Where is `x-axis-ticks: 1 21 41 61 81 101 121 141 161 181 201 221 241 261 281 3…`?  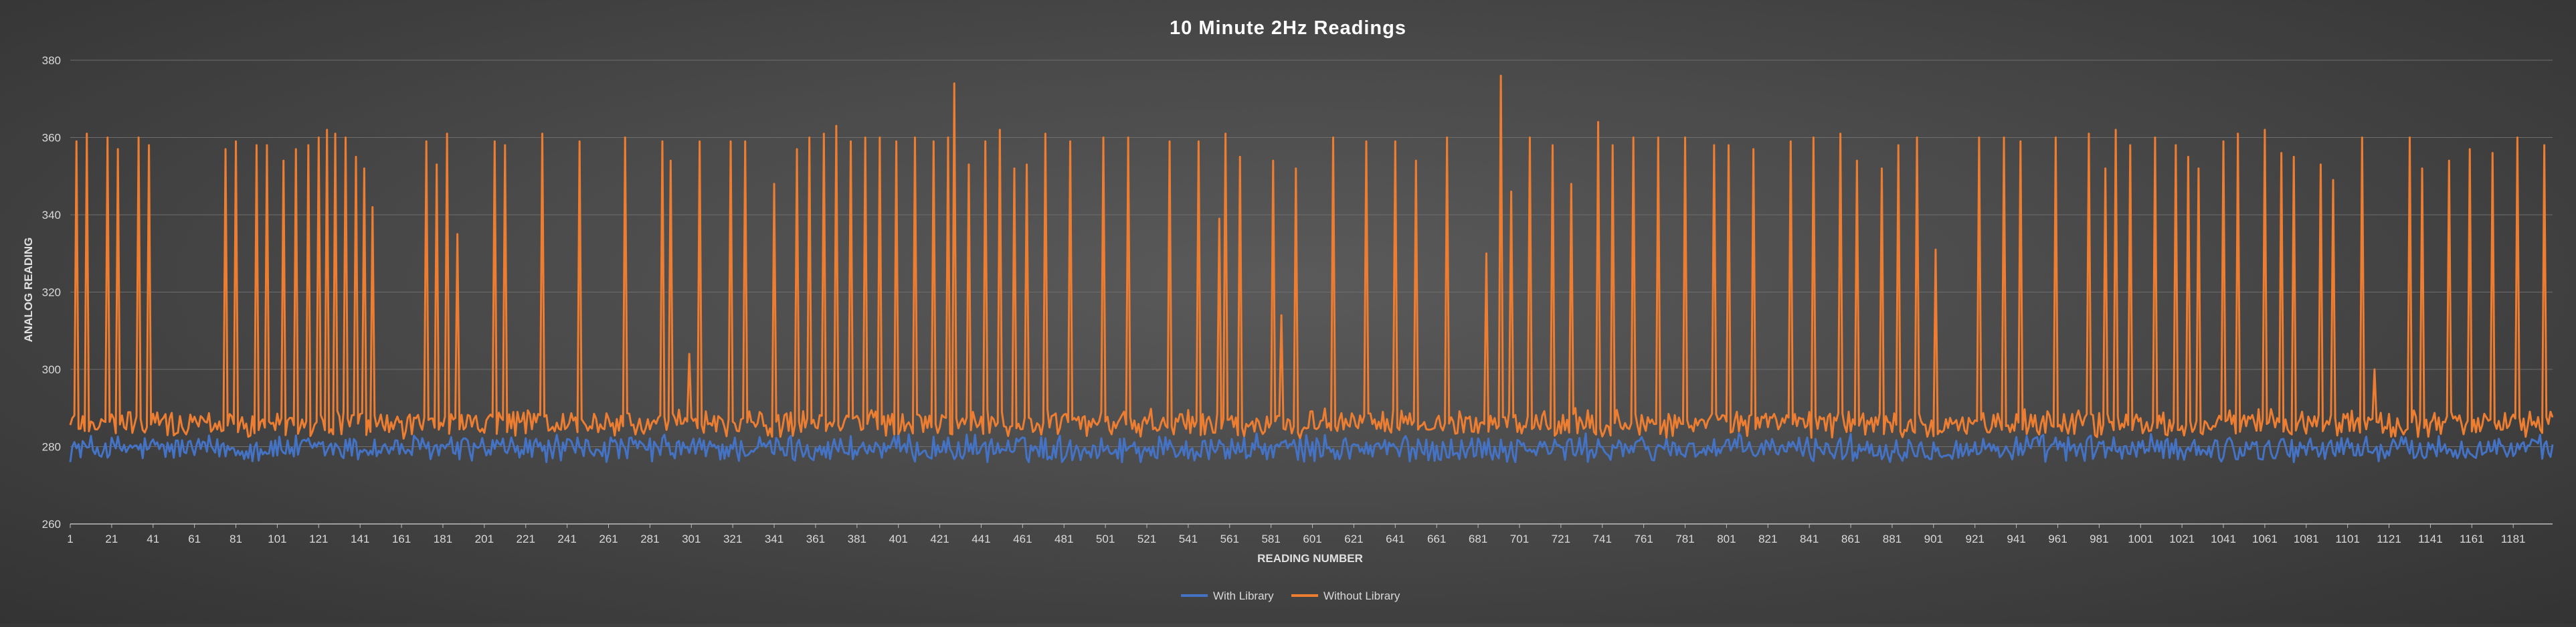 x-axis-ticks: 1 21 41 61 81 101 121 141 161 181 201 221 241 261 281 3… is located at coordinates (1296, 534).